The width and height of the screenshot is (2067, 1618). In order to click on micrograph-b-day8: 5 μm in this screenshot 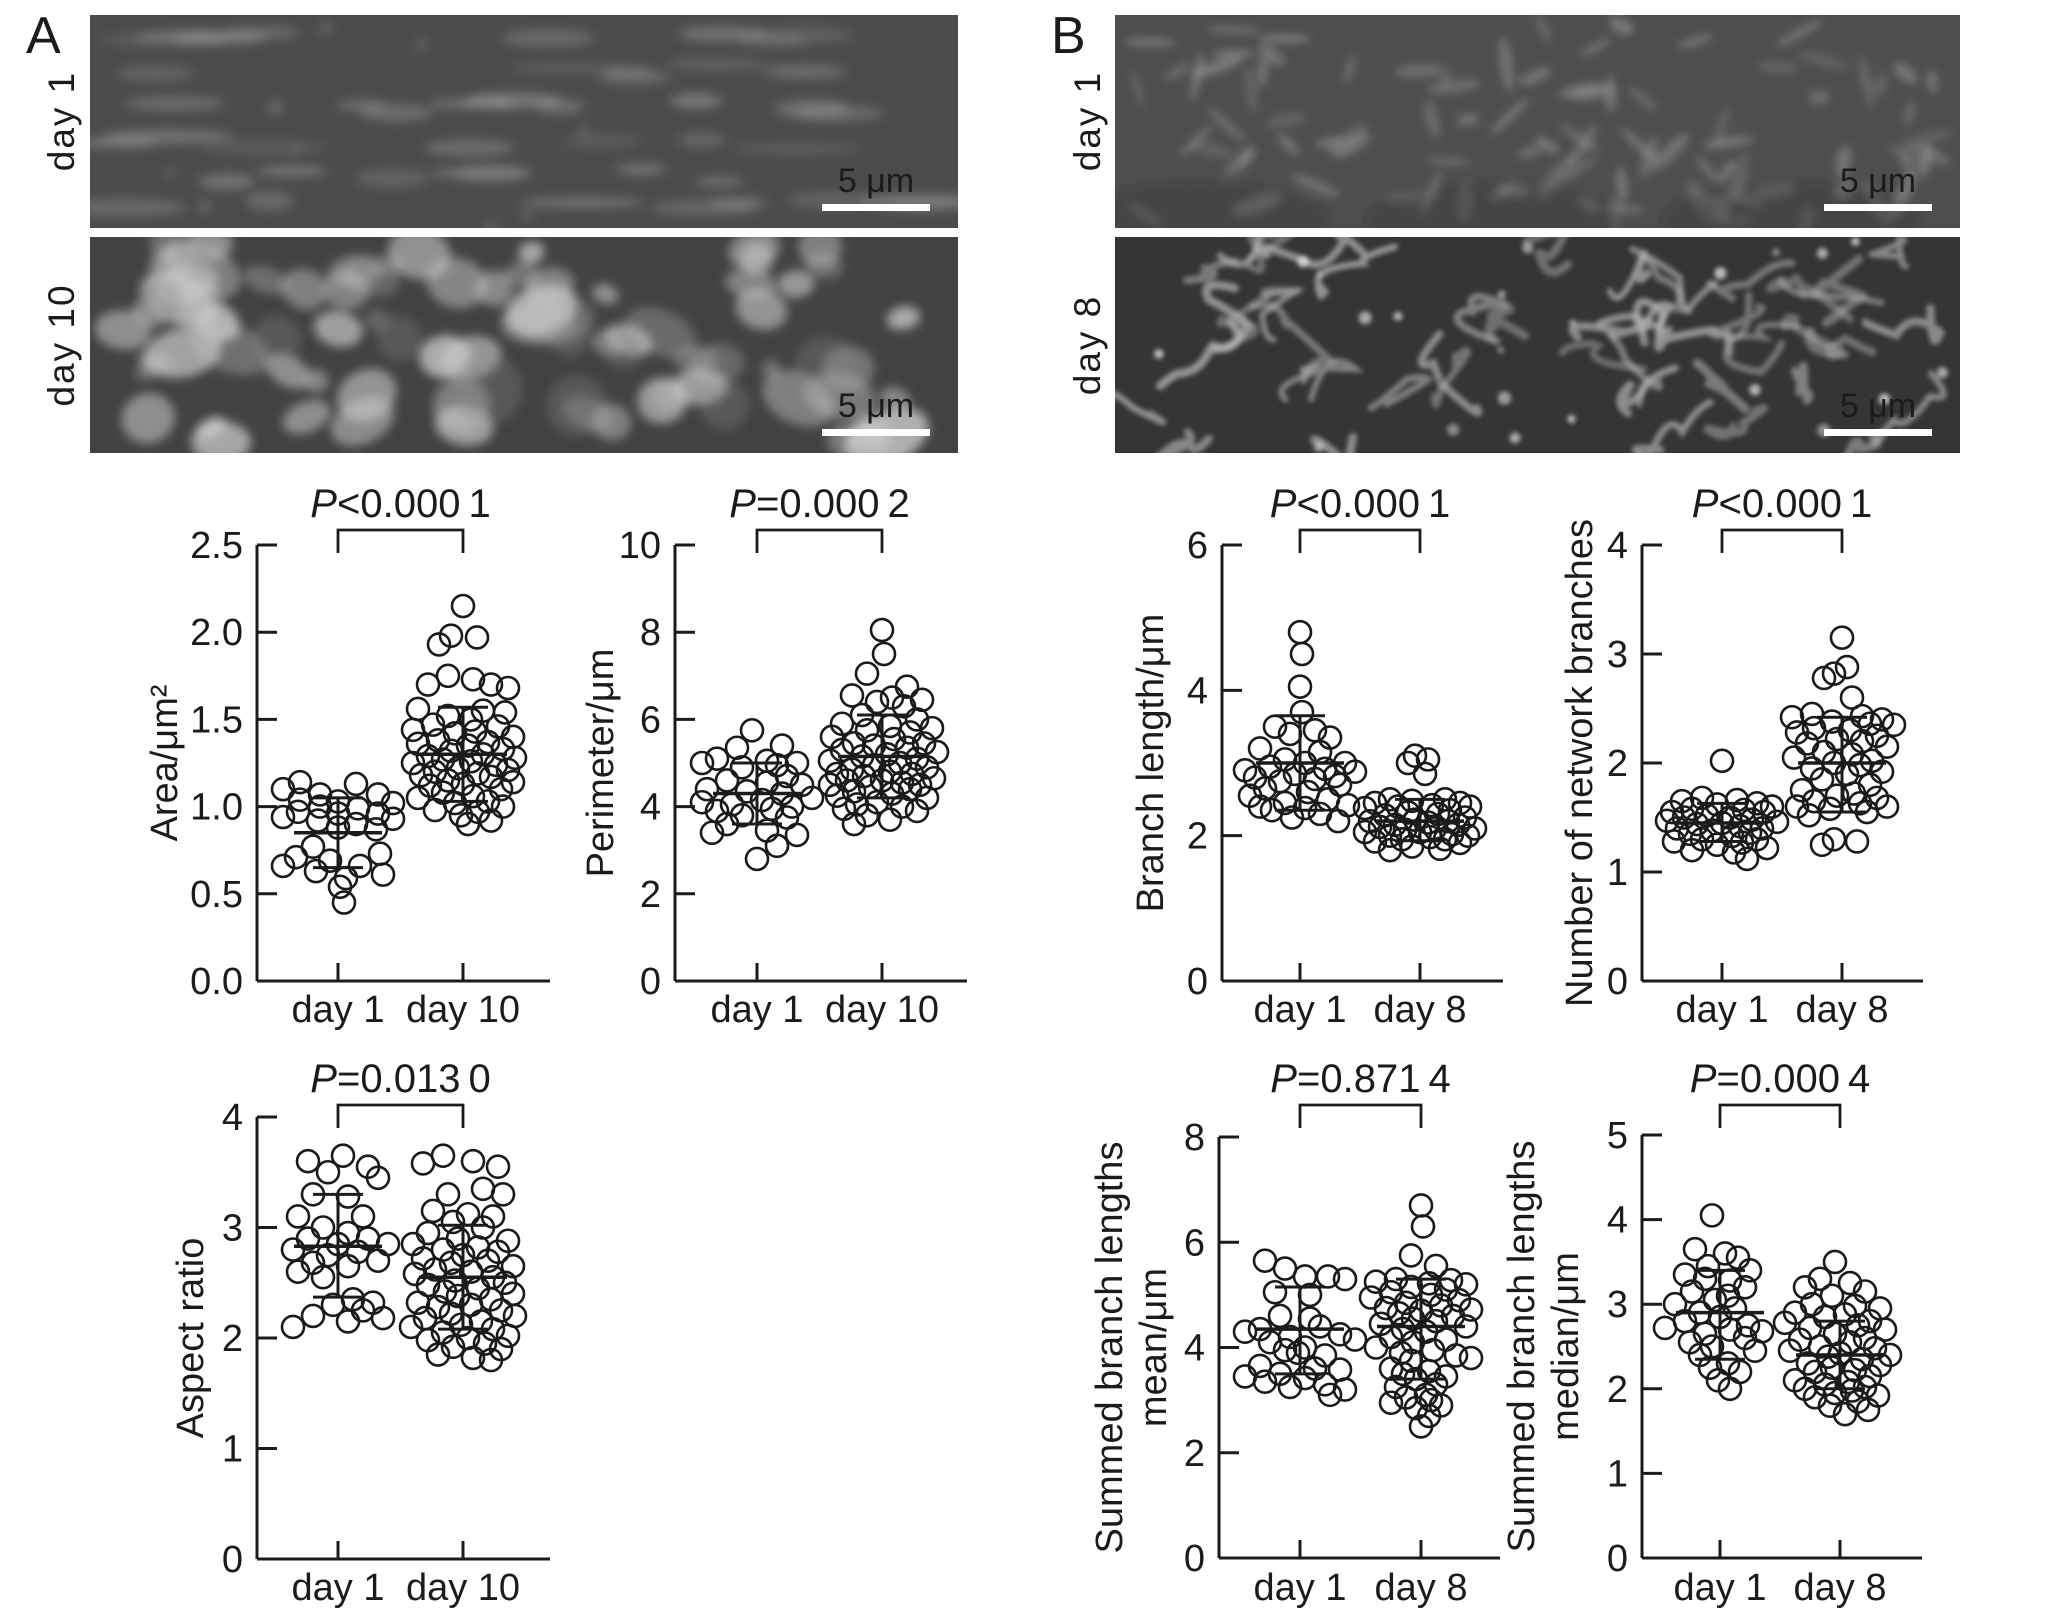, I will do `click(1537, 345)`.